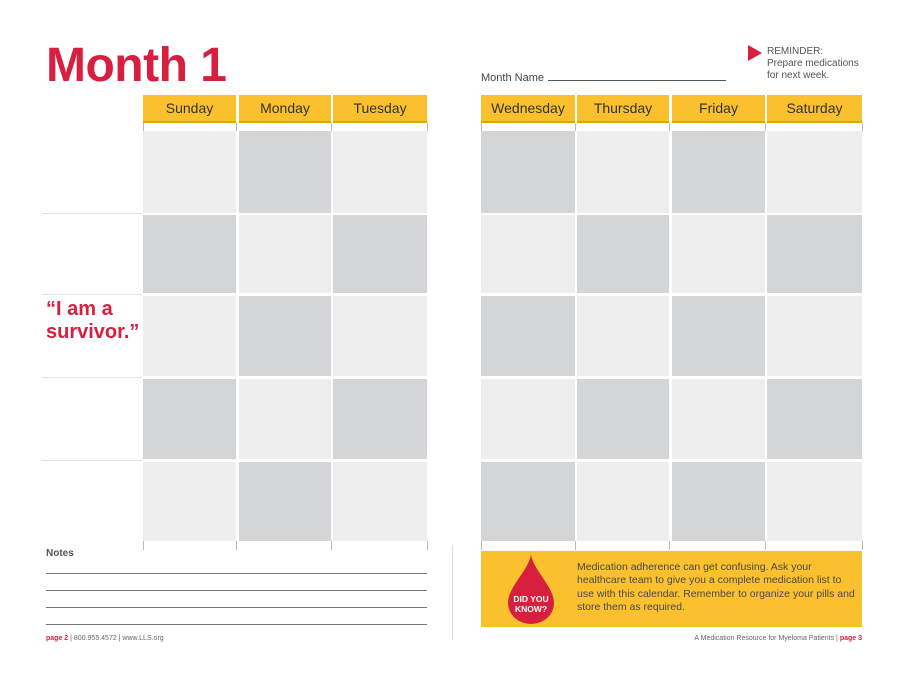 The height and width of the screenshot is (677, 900). What do you see at coordinates (136, 65) in the screenshot?
I see `page-title: Month 1` at bounding box center [136, 65].